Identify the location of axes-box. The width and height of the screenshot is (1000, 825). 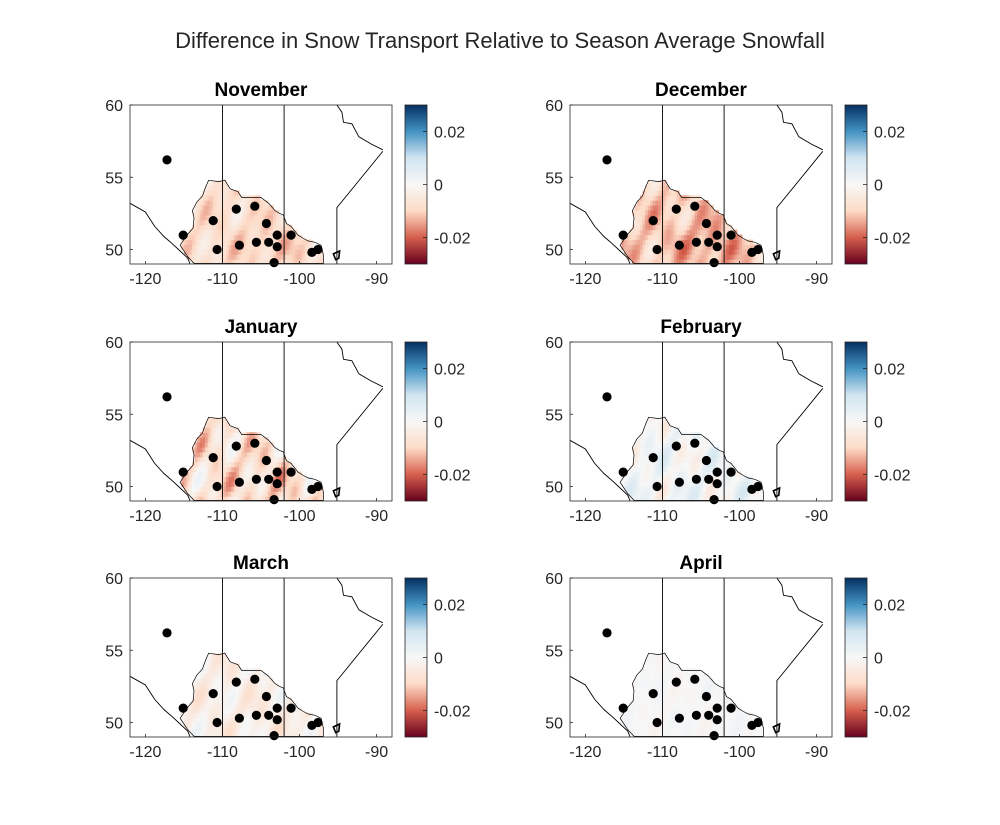
(261, 657).